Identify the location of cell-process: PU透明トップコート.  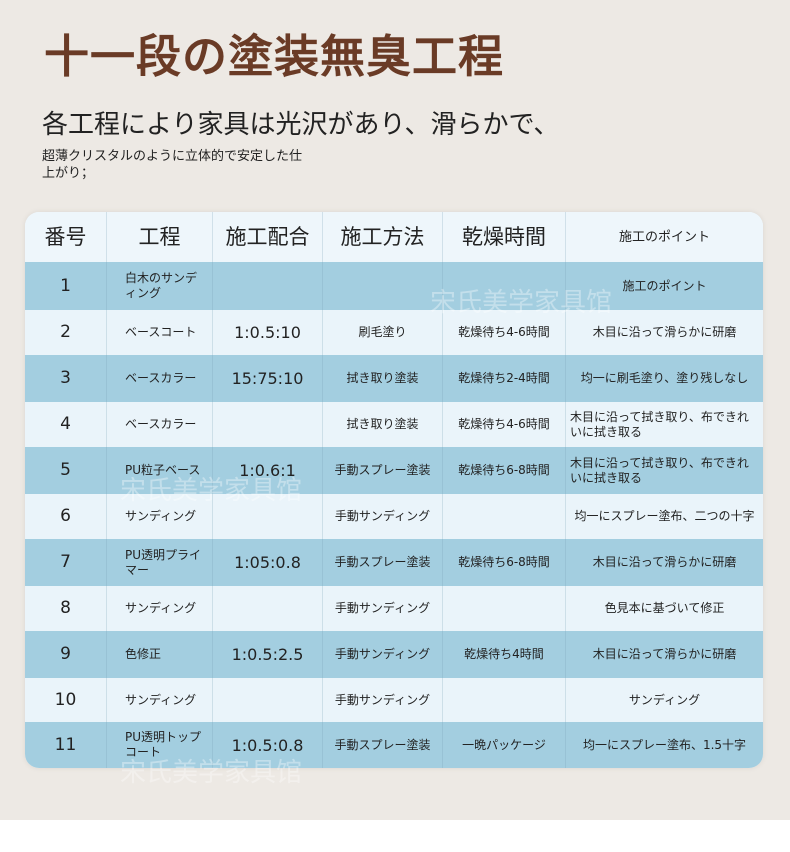
(160, 745).